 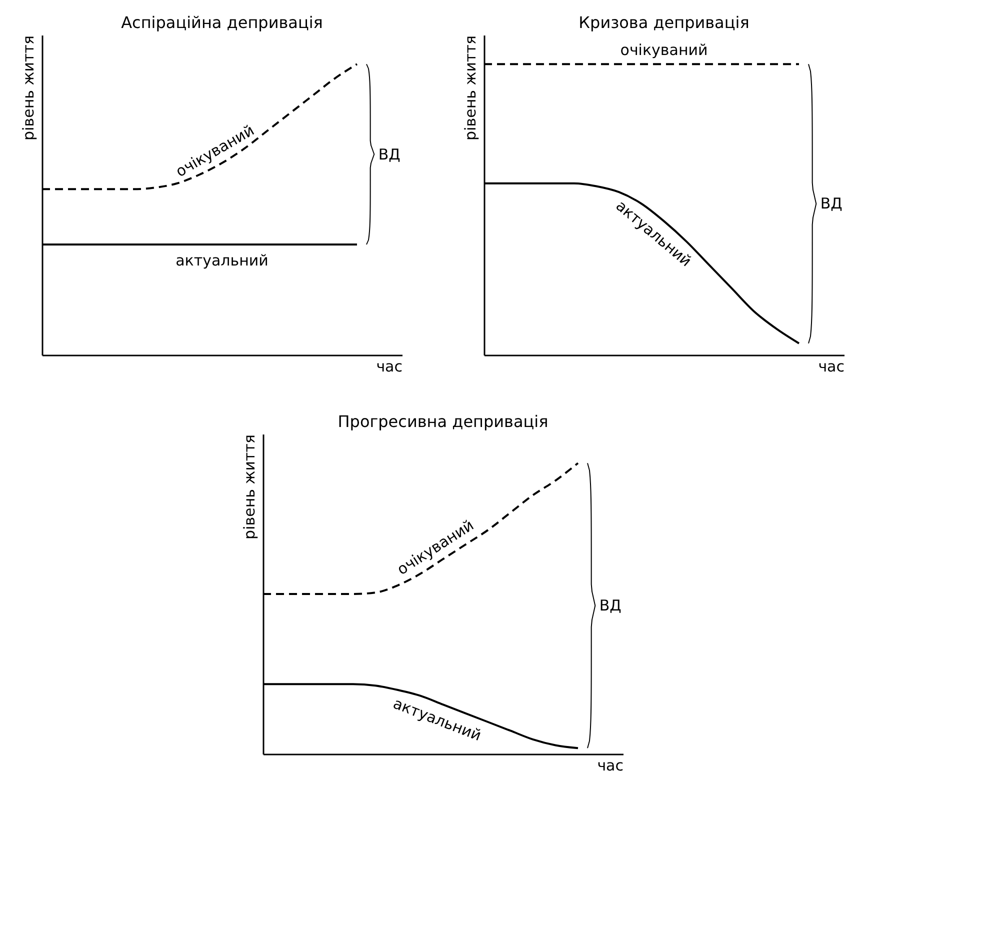 What do you see at coordinates (222, 22) in the screenshot?
I see `chart-title: Аспіраційна депривація` at bounding box center [222, 22].